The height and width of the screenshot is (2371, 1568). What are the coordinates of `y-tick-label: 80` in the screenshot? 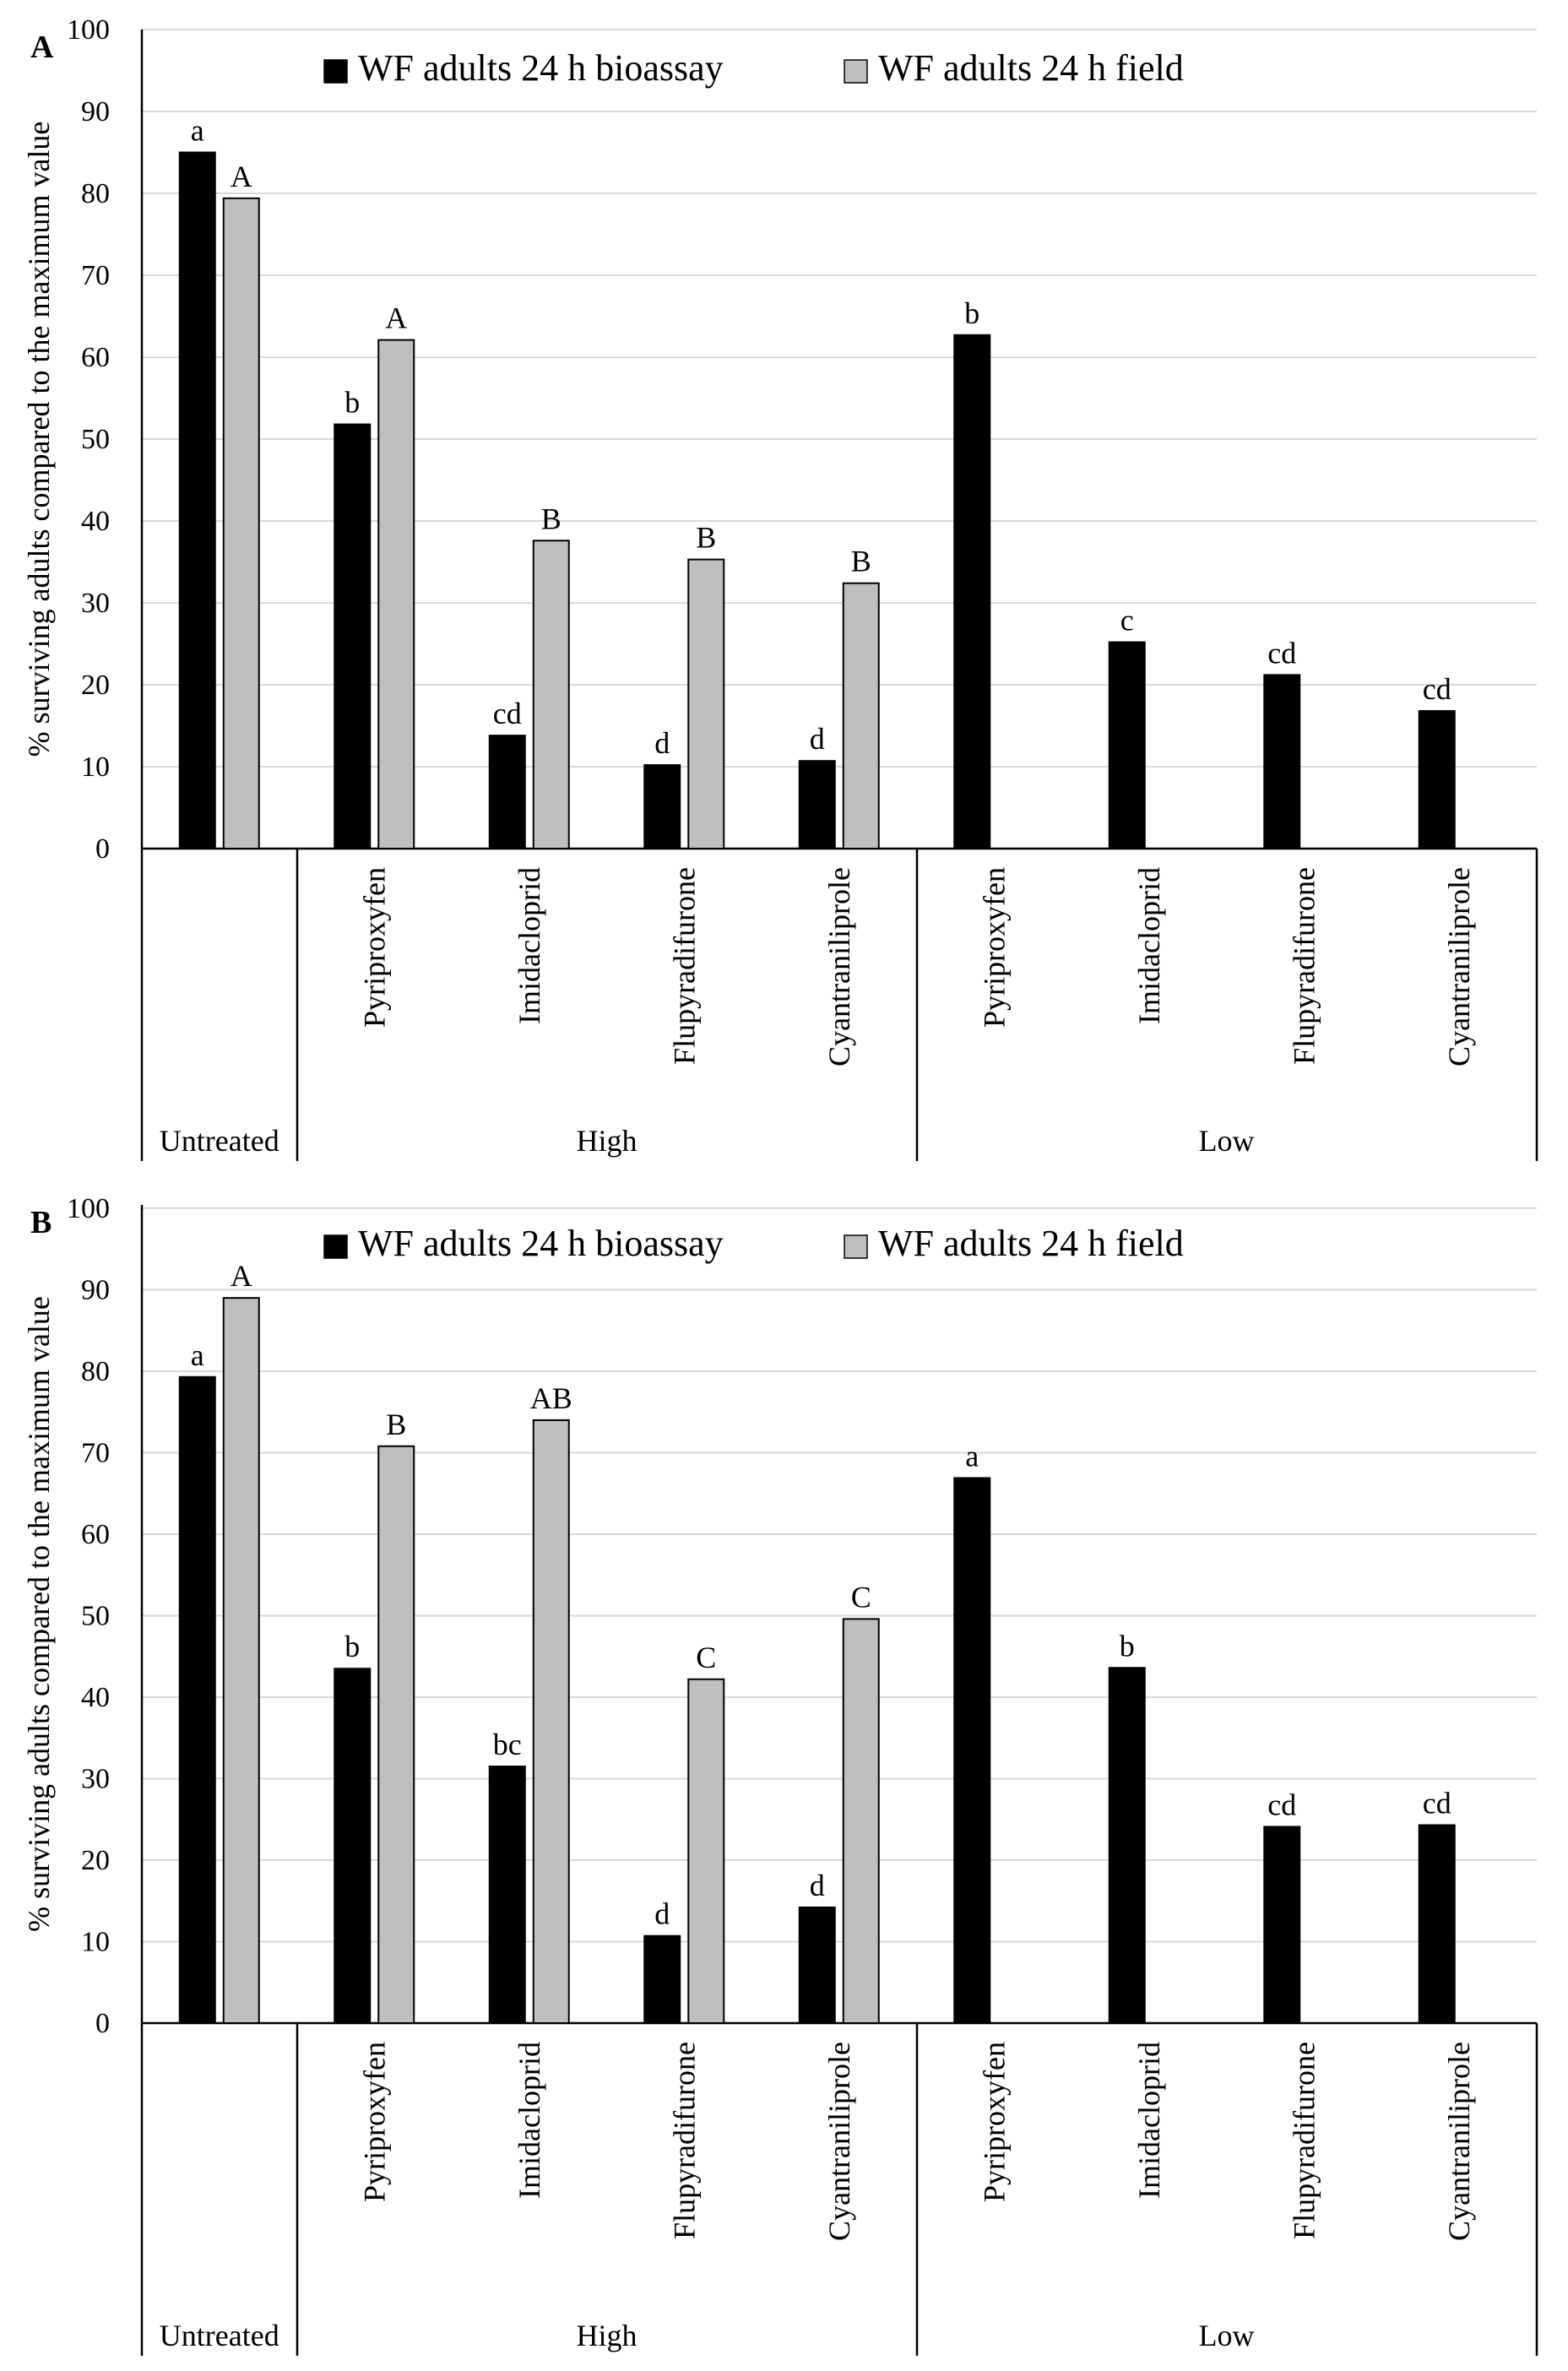 It's located at (95, 1371).